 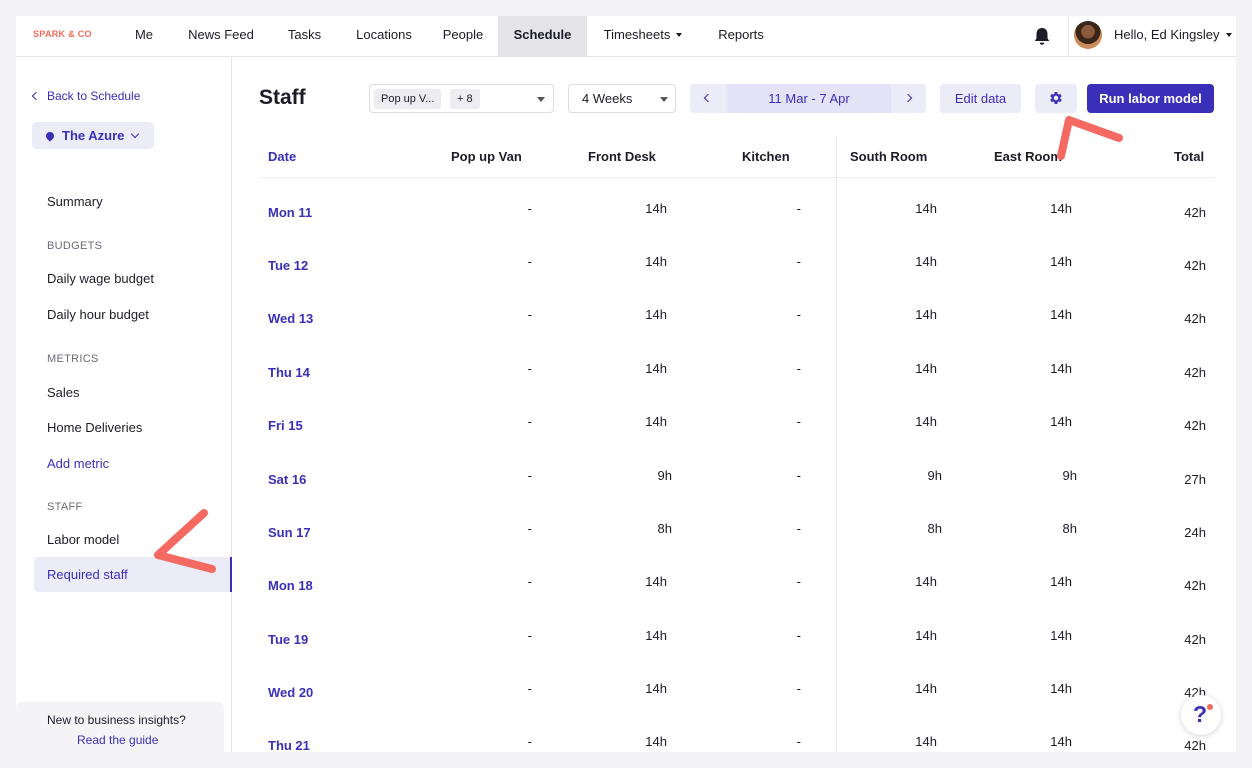 I want to click on nav-timesheets: Timesheets, so click(x=643, y=36).